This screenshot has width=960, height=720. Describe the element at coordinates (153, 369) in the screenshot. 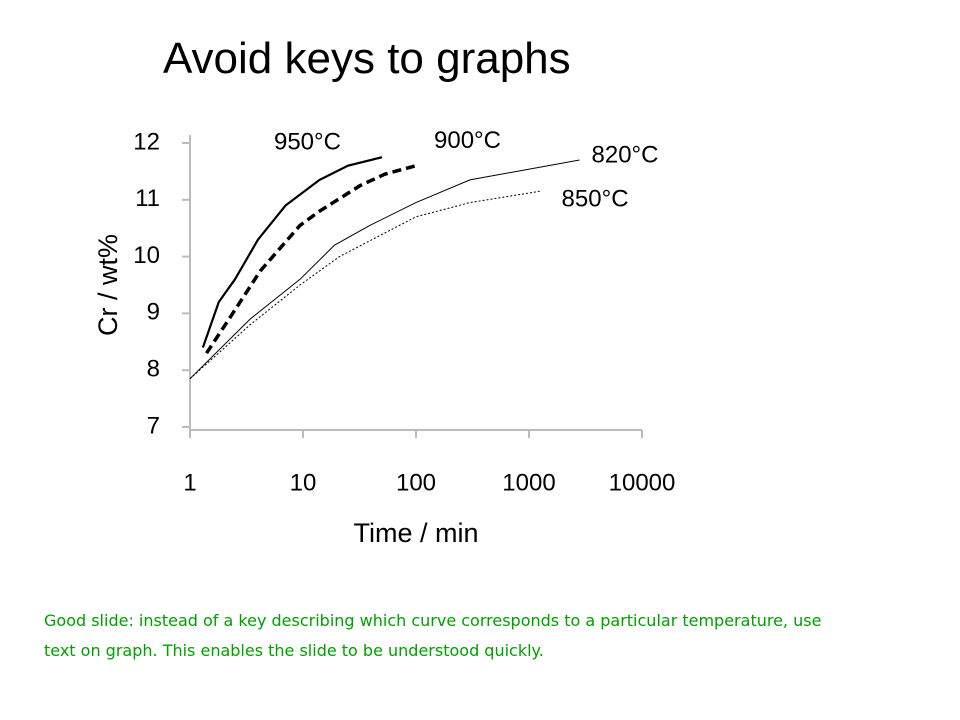

I see `y-tick-label: 8` at that location.